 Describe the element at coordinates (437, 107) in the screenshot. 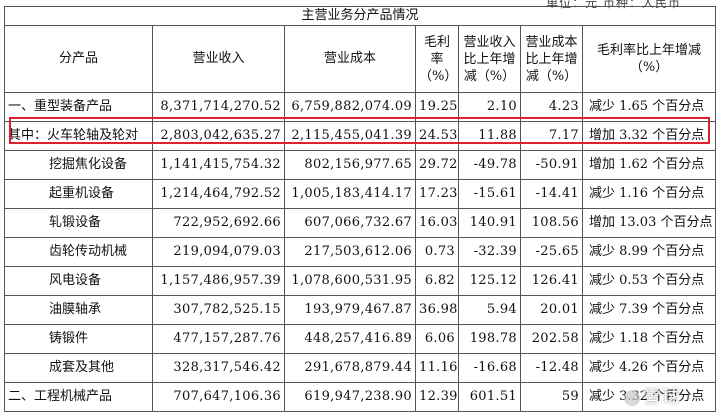

I see `margin-cell: 19.25` at that location.